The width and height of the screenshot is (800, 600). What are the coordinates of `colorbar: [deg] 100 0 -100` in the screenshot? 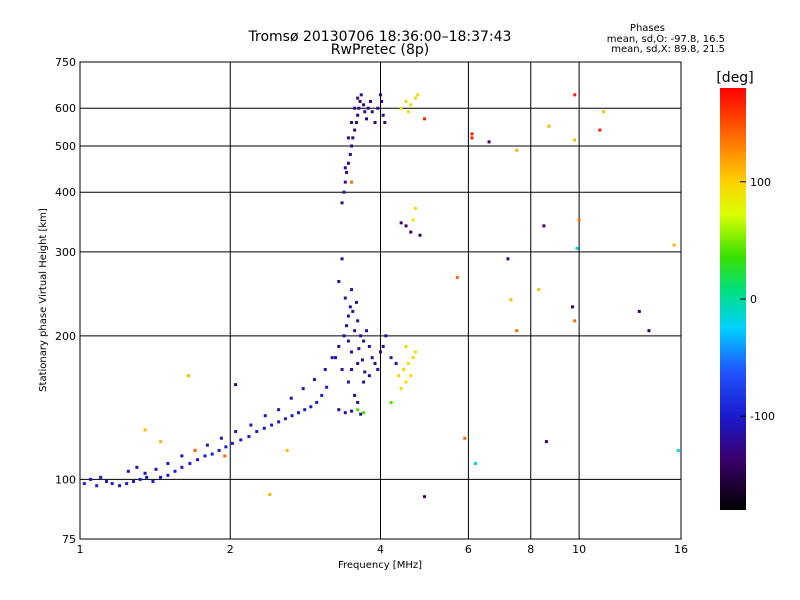 It's located at (745, 290).